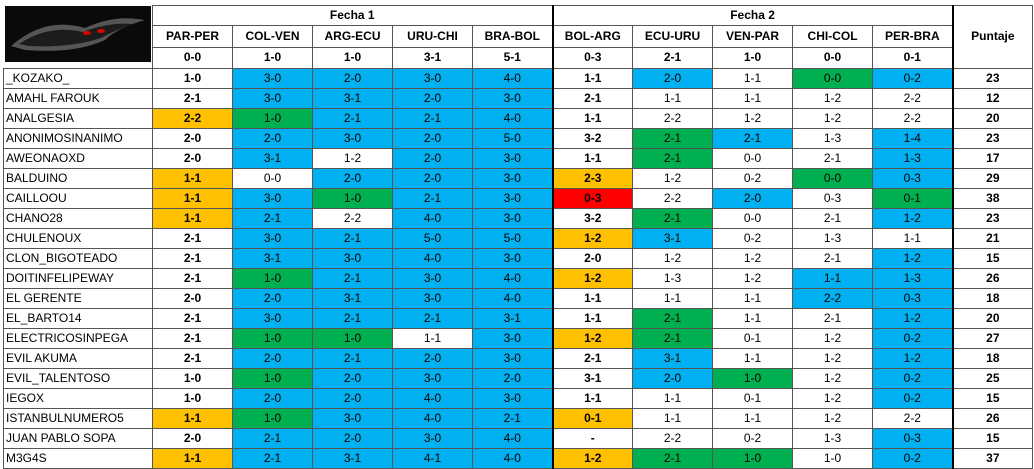 This screenshot has width=1034, height=469. Describe the element at coordinates (432, 458) in the screenshot. I see `pick: 4-1` at that location.